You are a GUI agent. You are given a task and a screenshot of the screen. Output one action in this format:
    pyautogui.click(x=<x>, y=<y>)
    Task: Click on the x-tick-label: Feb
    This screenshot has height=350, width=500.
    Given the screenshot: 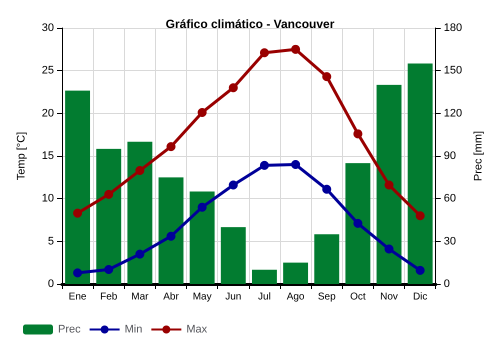 What is the action you would take?
    pyautogui.click(x=109, y=297)
    